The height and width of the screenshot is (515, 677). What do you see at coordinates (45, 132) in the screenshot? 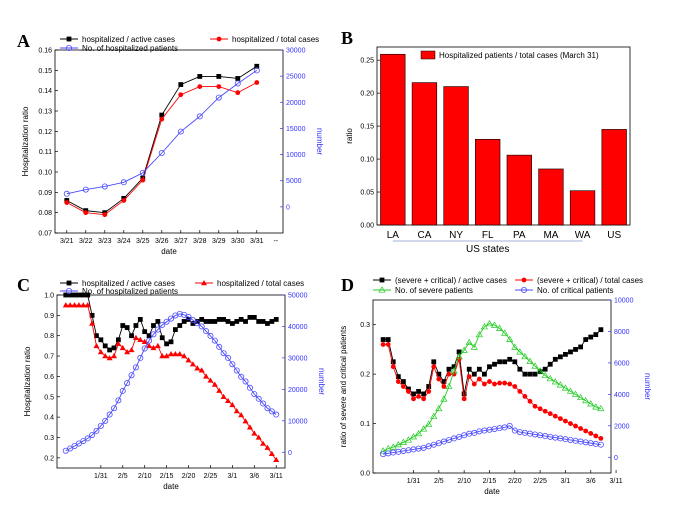
I see `y-tick-label: 0.12` at bounding box center [45, 132].